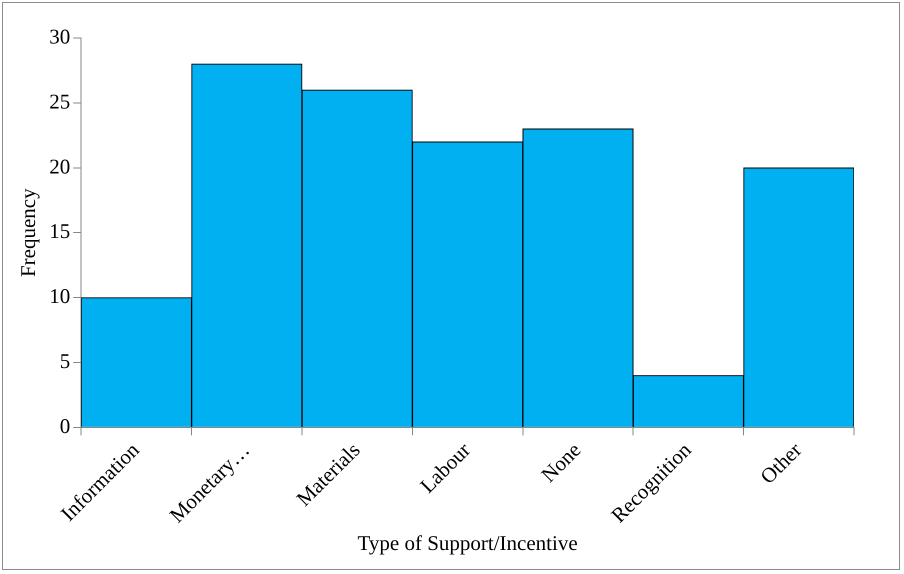 This screenshot has height=574, width=904. I want to click on y-tick-label: 15, so click(59, 231).